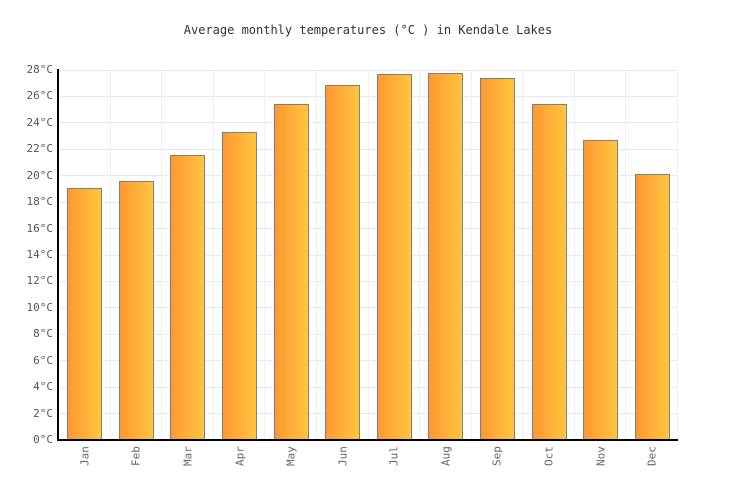  Describe the element at coordinates (136, 456) in the screenshot. I see `x-tick-label-feb: Feb` at that location.